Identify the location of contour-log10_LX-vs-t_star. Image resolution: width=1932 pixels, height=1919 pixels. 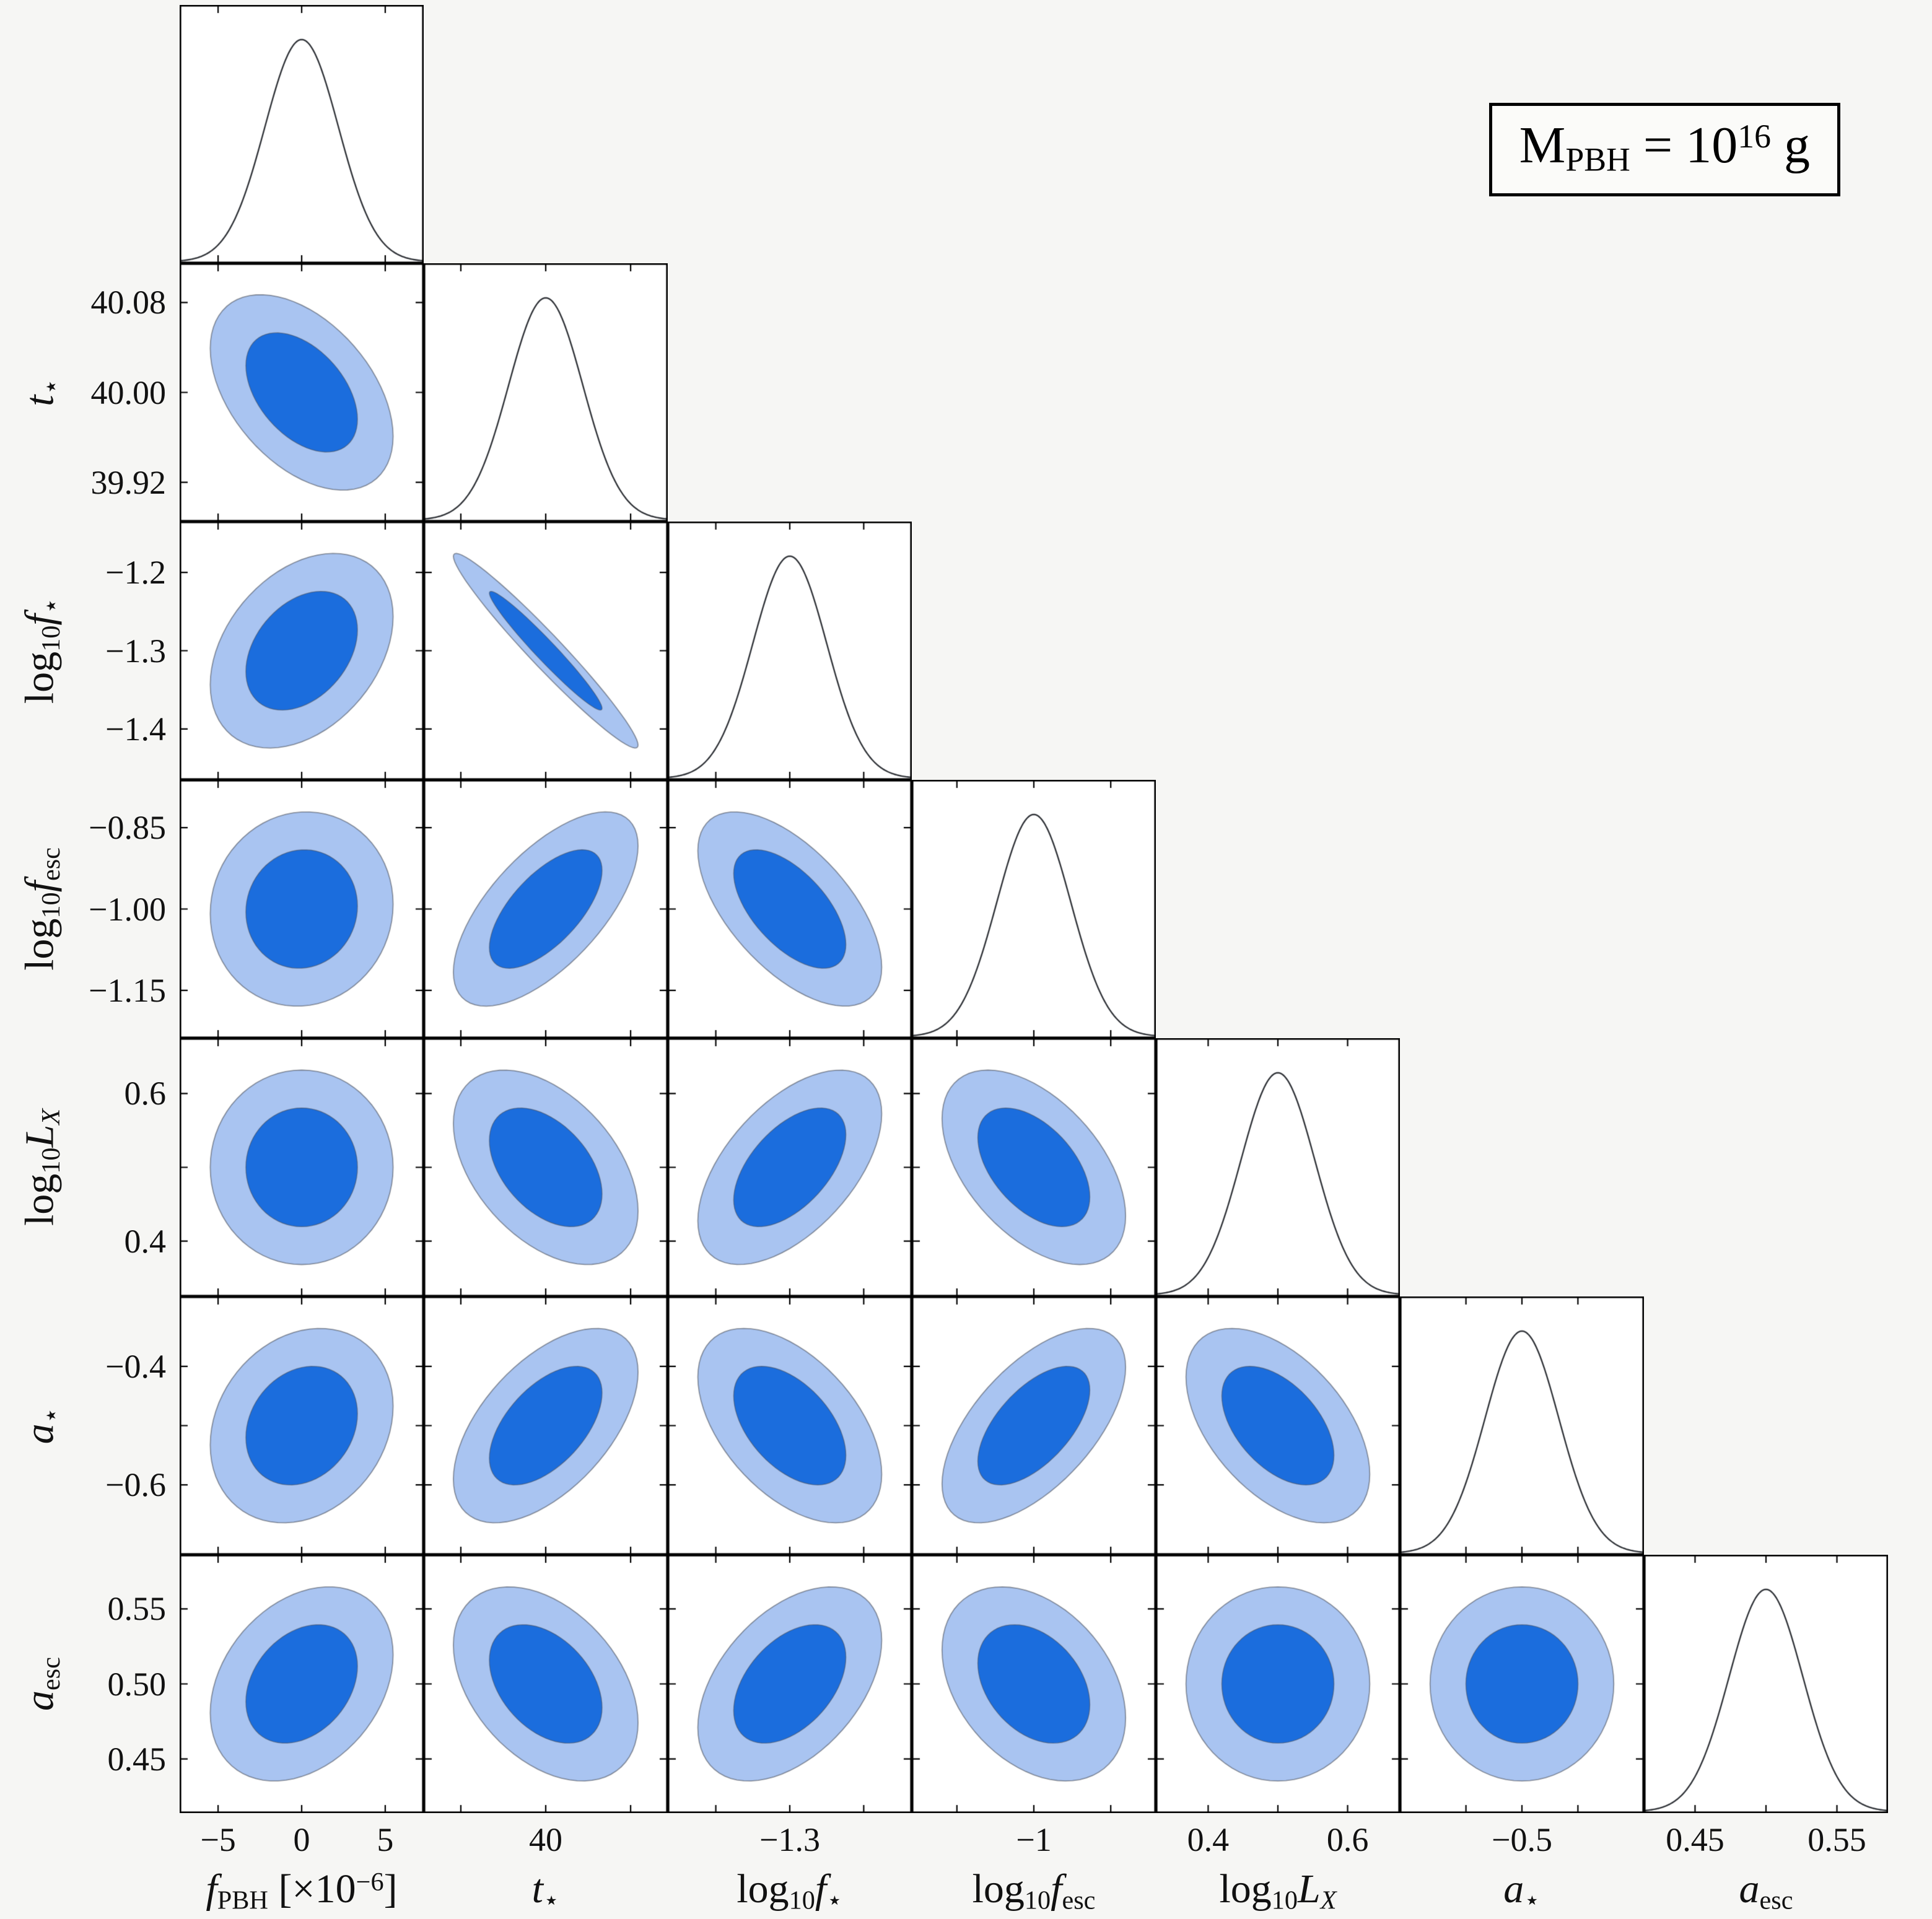
(546, 1167).